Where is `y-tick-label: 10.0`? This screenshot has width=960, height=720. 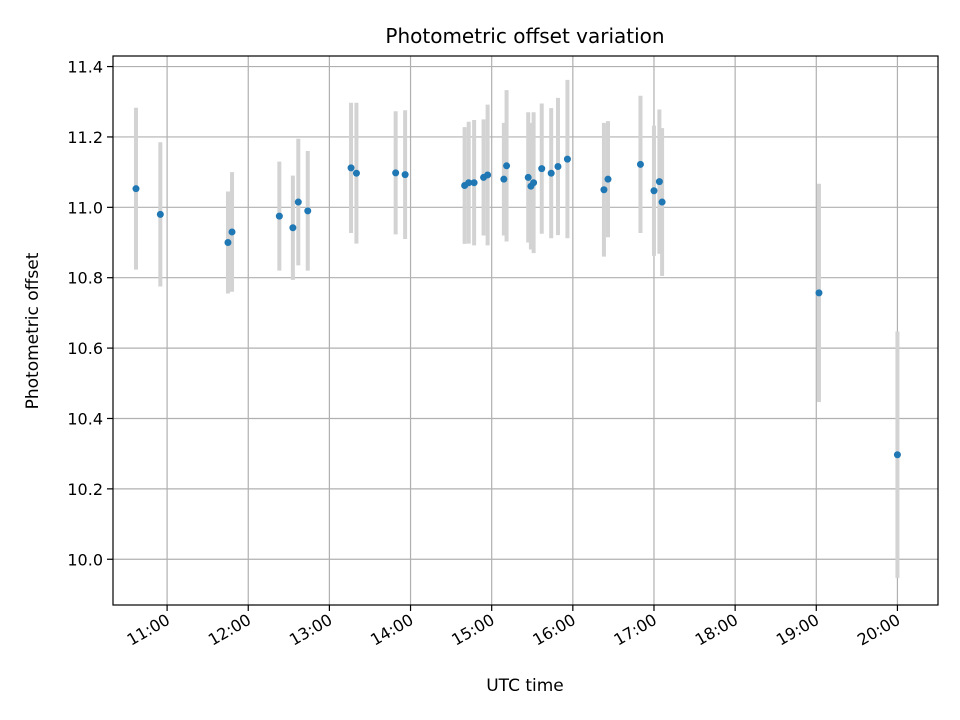 y-tick-label: 10.0 is located at coordinates (85, 559).